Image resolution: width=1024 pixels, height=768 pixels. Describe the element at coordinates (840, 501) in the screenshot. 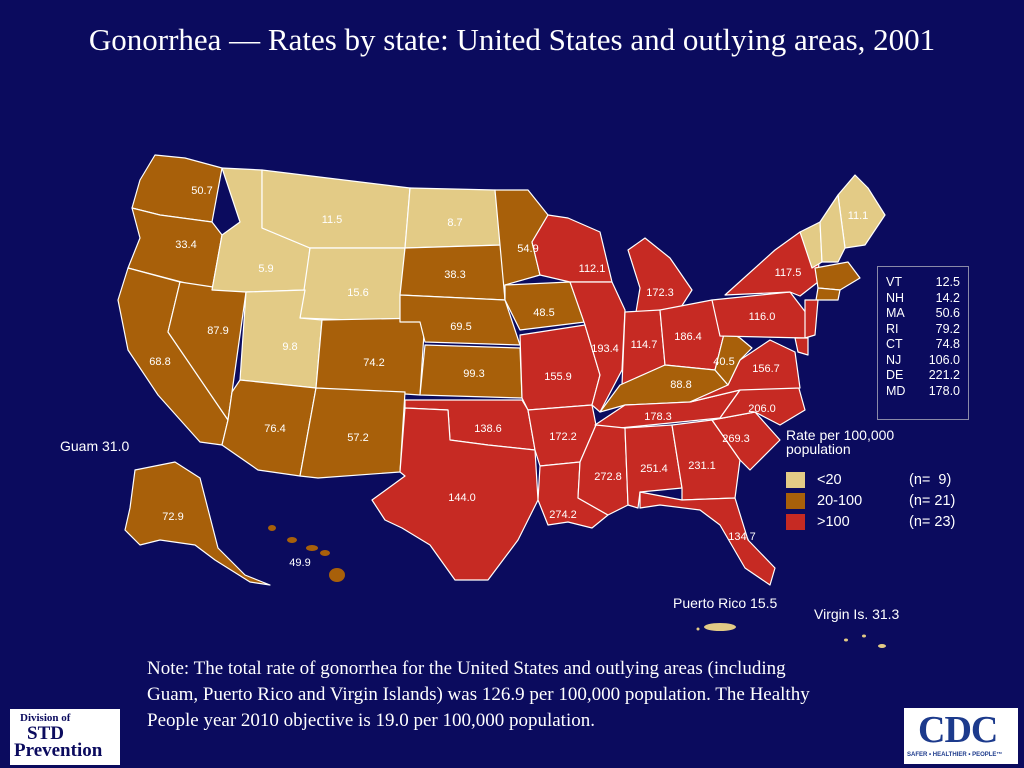

I see `legend-label: 20-100` at that location.